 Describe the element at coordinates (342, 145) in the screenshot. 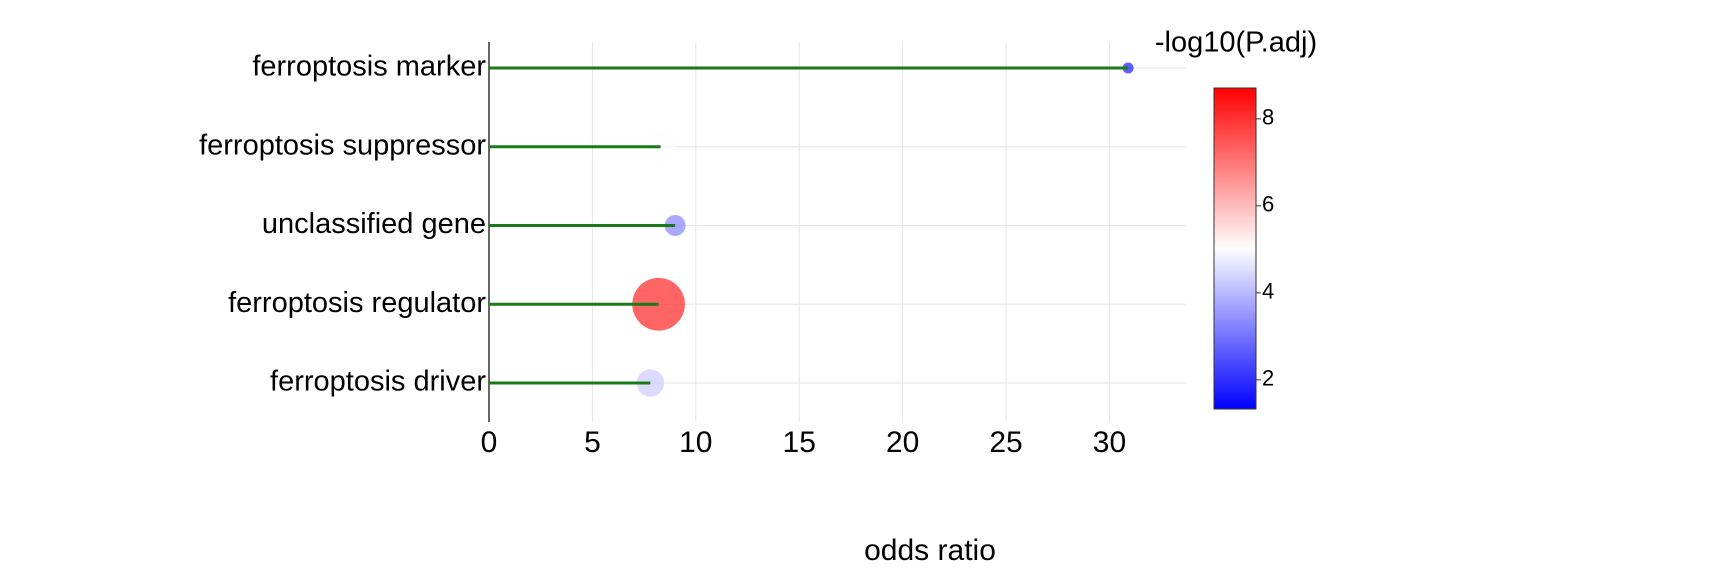

I see `y-tick-label: ferroptosis suppressor` at that location.